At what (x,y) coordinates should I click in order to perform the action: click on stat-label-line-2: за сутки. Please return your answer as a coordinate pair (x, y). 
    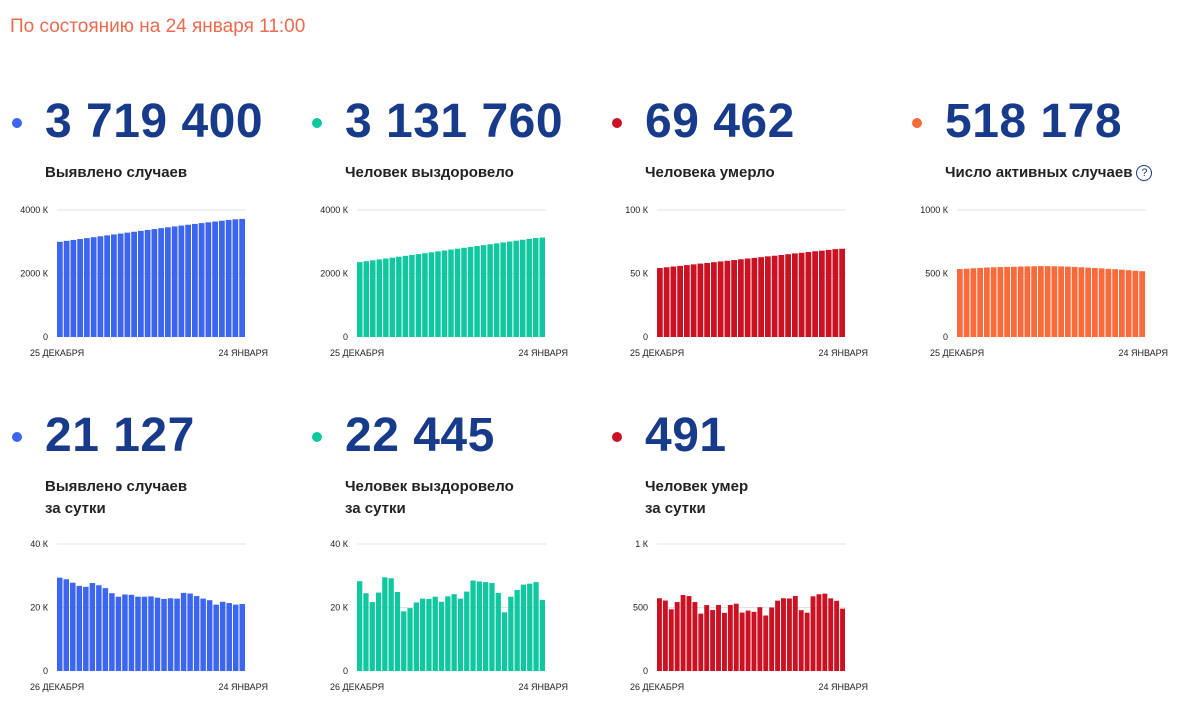
    Looking at the image, I should click on (675, 508).